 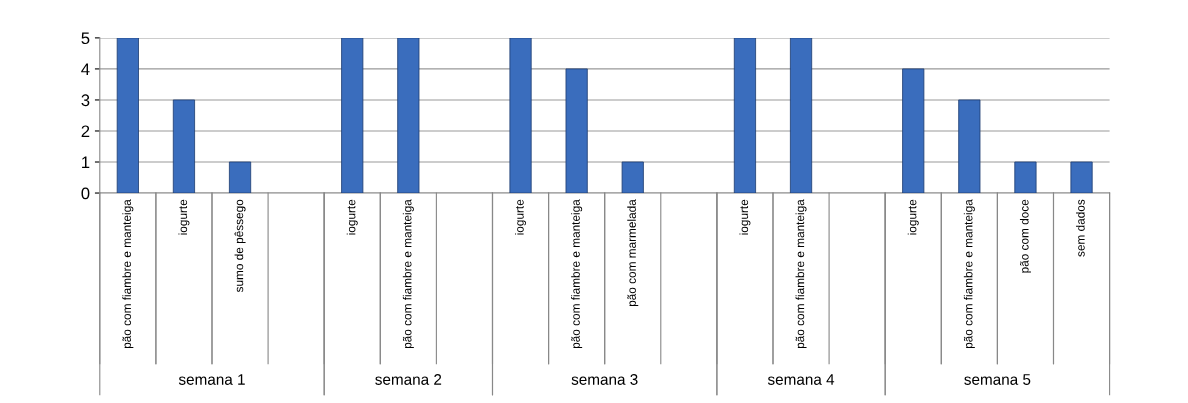 I want to click on y-tick-label: 2, so click(x=85, y=131).